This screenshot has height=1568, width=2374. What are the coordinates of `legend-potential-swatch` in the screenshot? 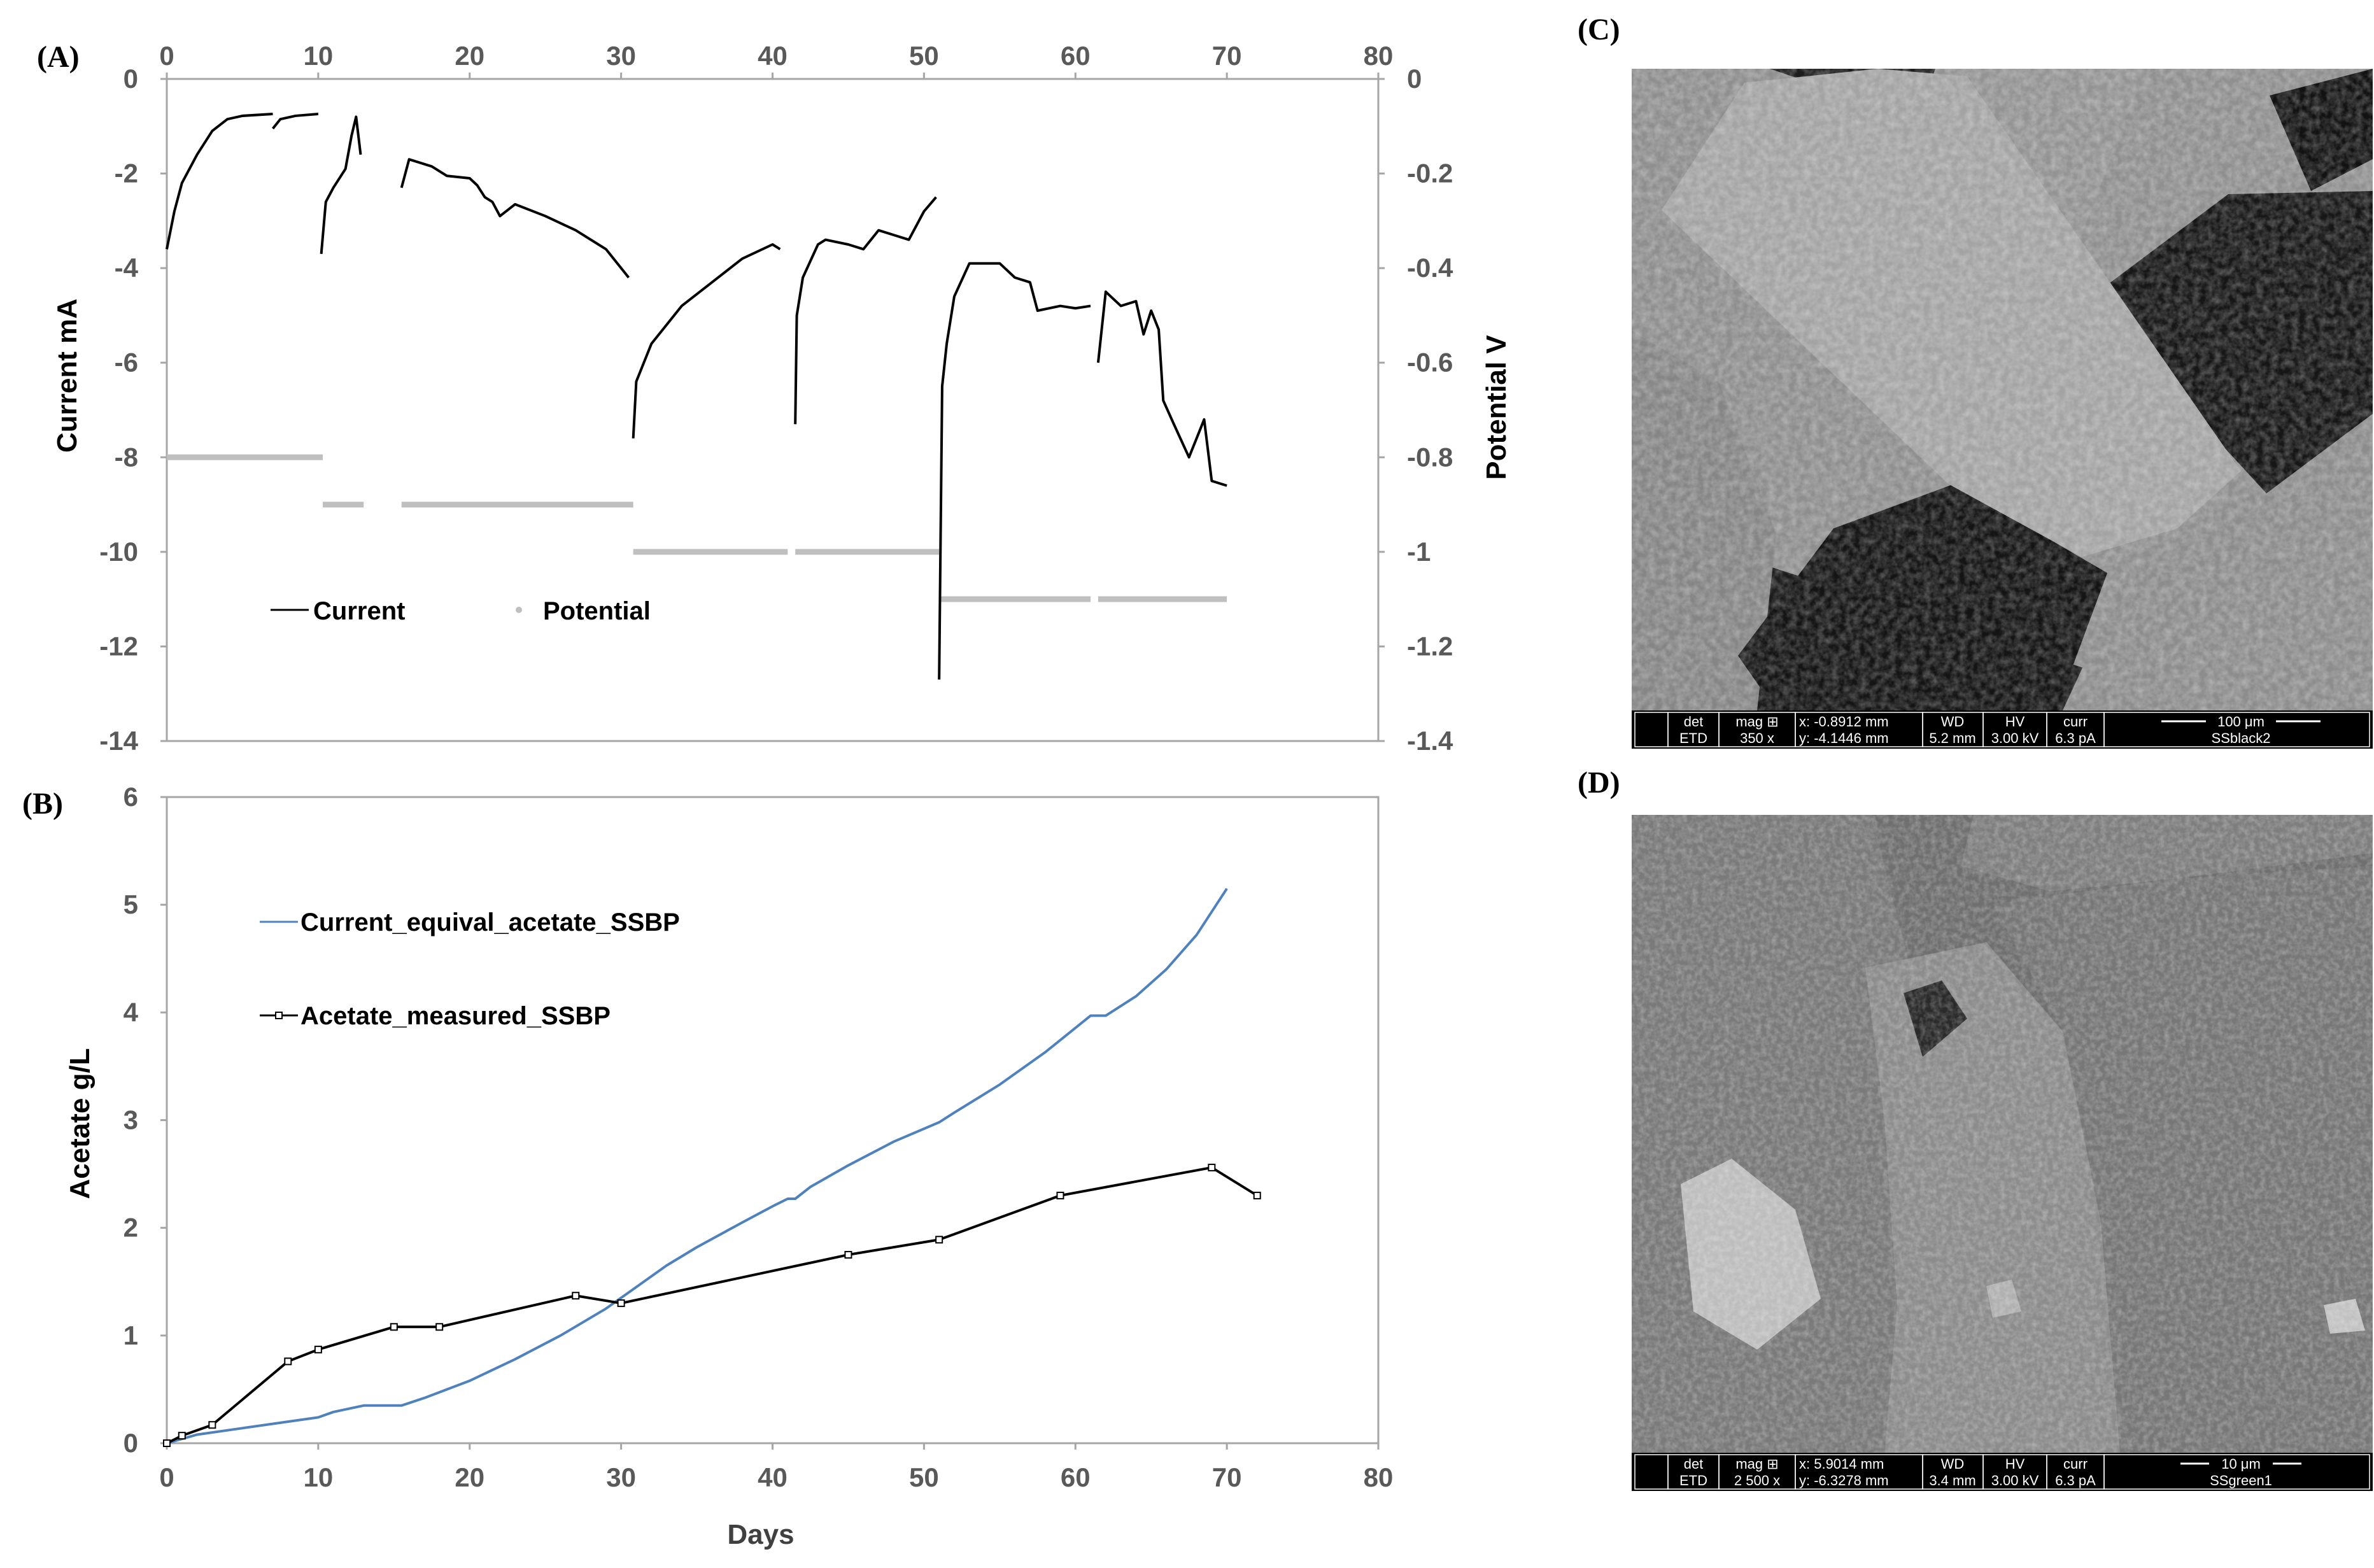 It's located at (519, 610).